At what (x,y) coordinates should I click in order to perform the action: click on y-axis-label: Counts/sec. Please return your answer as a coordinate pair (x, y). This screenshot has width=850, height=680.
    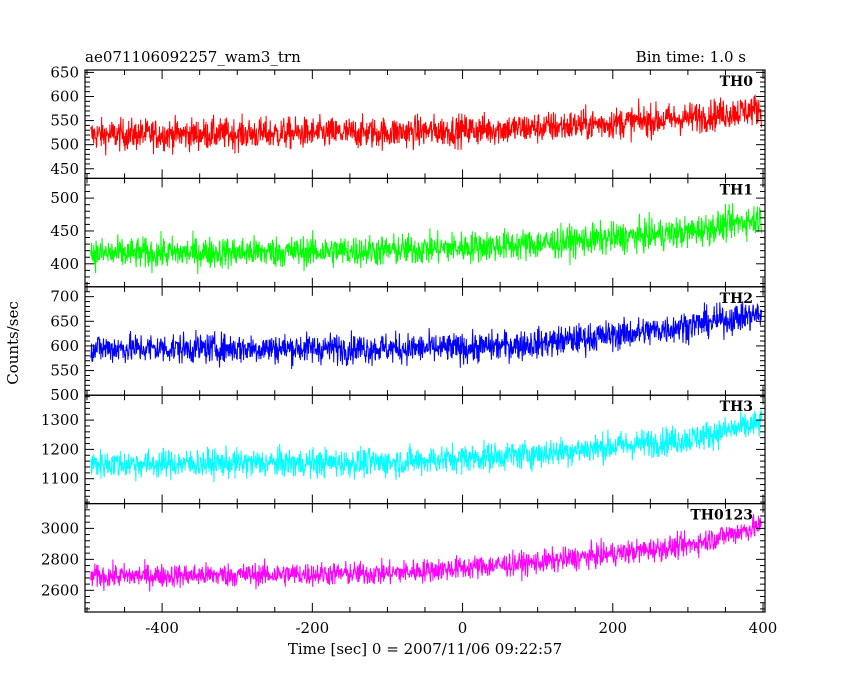
    Looking at the image, I should click on (13, 343).